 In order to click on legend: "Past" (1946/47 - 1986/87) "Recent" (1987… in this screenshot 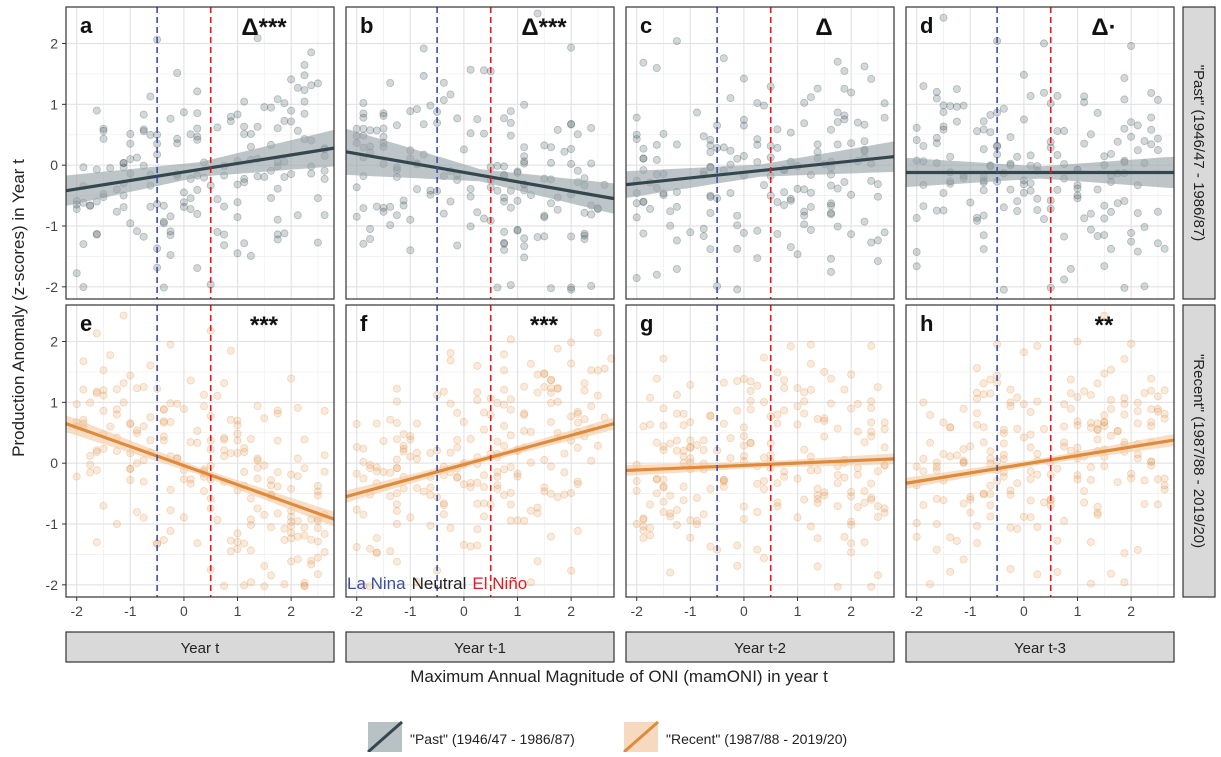, I will do `click(607, 737)`.